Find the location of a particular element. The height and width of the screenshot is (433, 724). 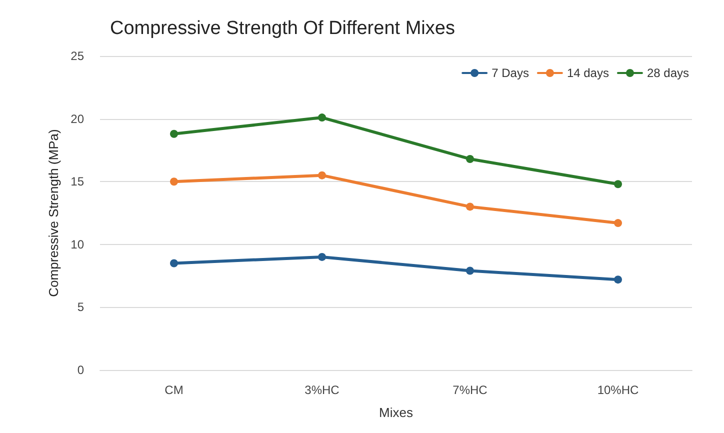

y-tick-label: 5 is located at coordinates (80, 307).